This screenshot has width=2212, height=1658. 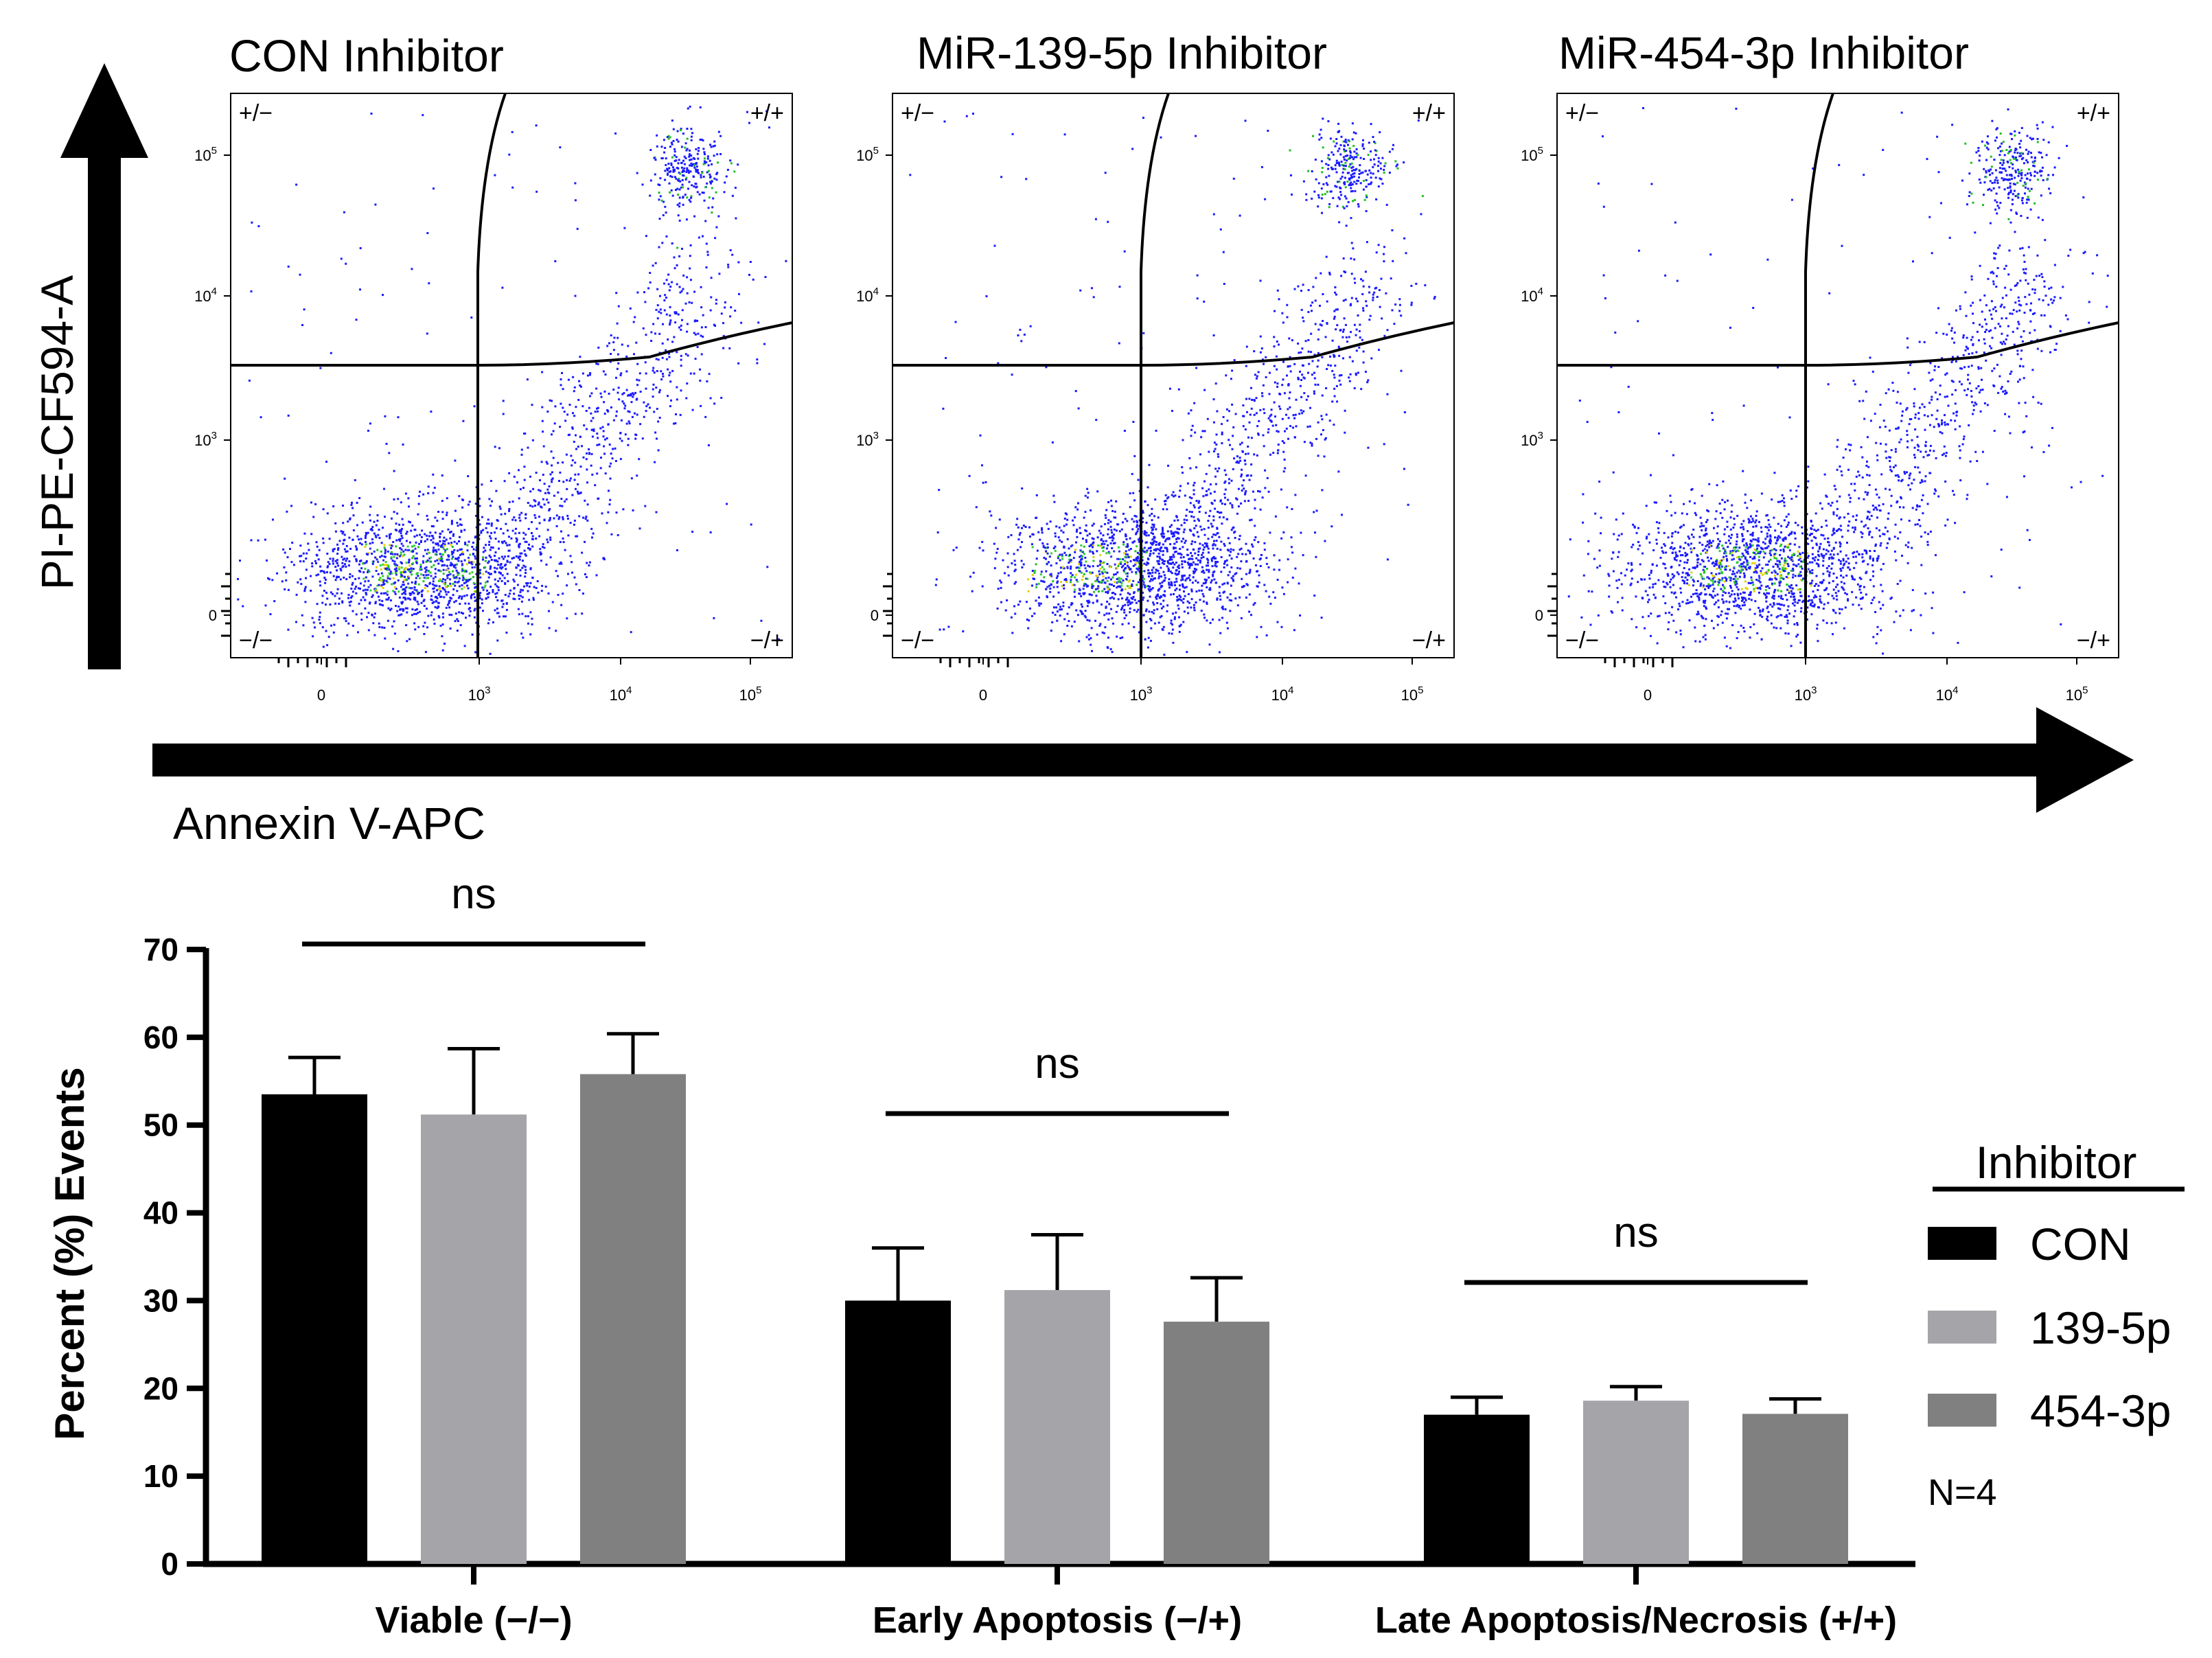 I want to click on flow-panel-con: +/− +/+ −/− −/+ 10⁵ 10⁴ 10³ 0 0 10³ 10⁴ 10⁵, so click(x=493, y=398).